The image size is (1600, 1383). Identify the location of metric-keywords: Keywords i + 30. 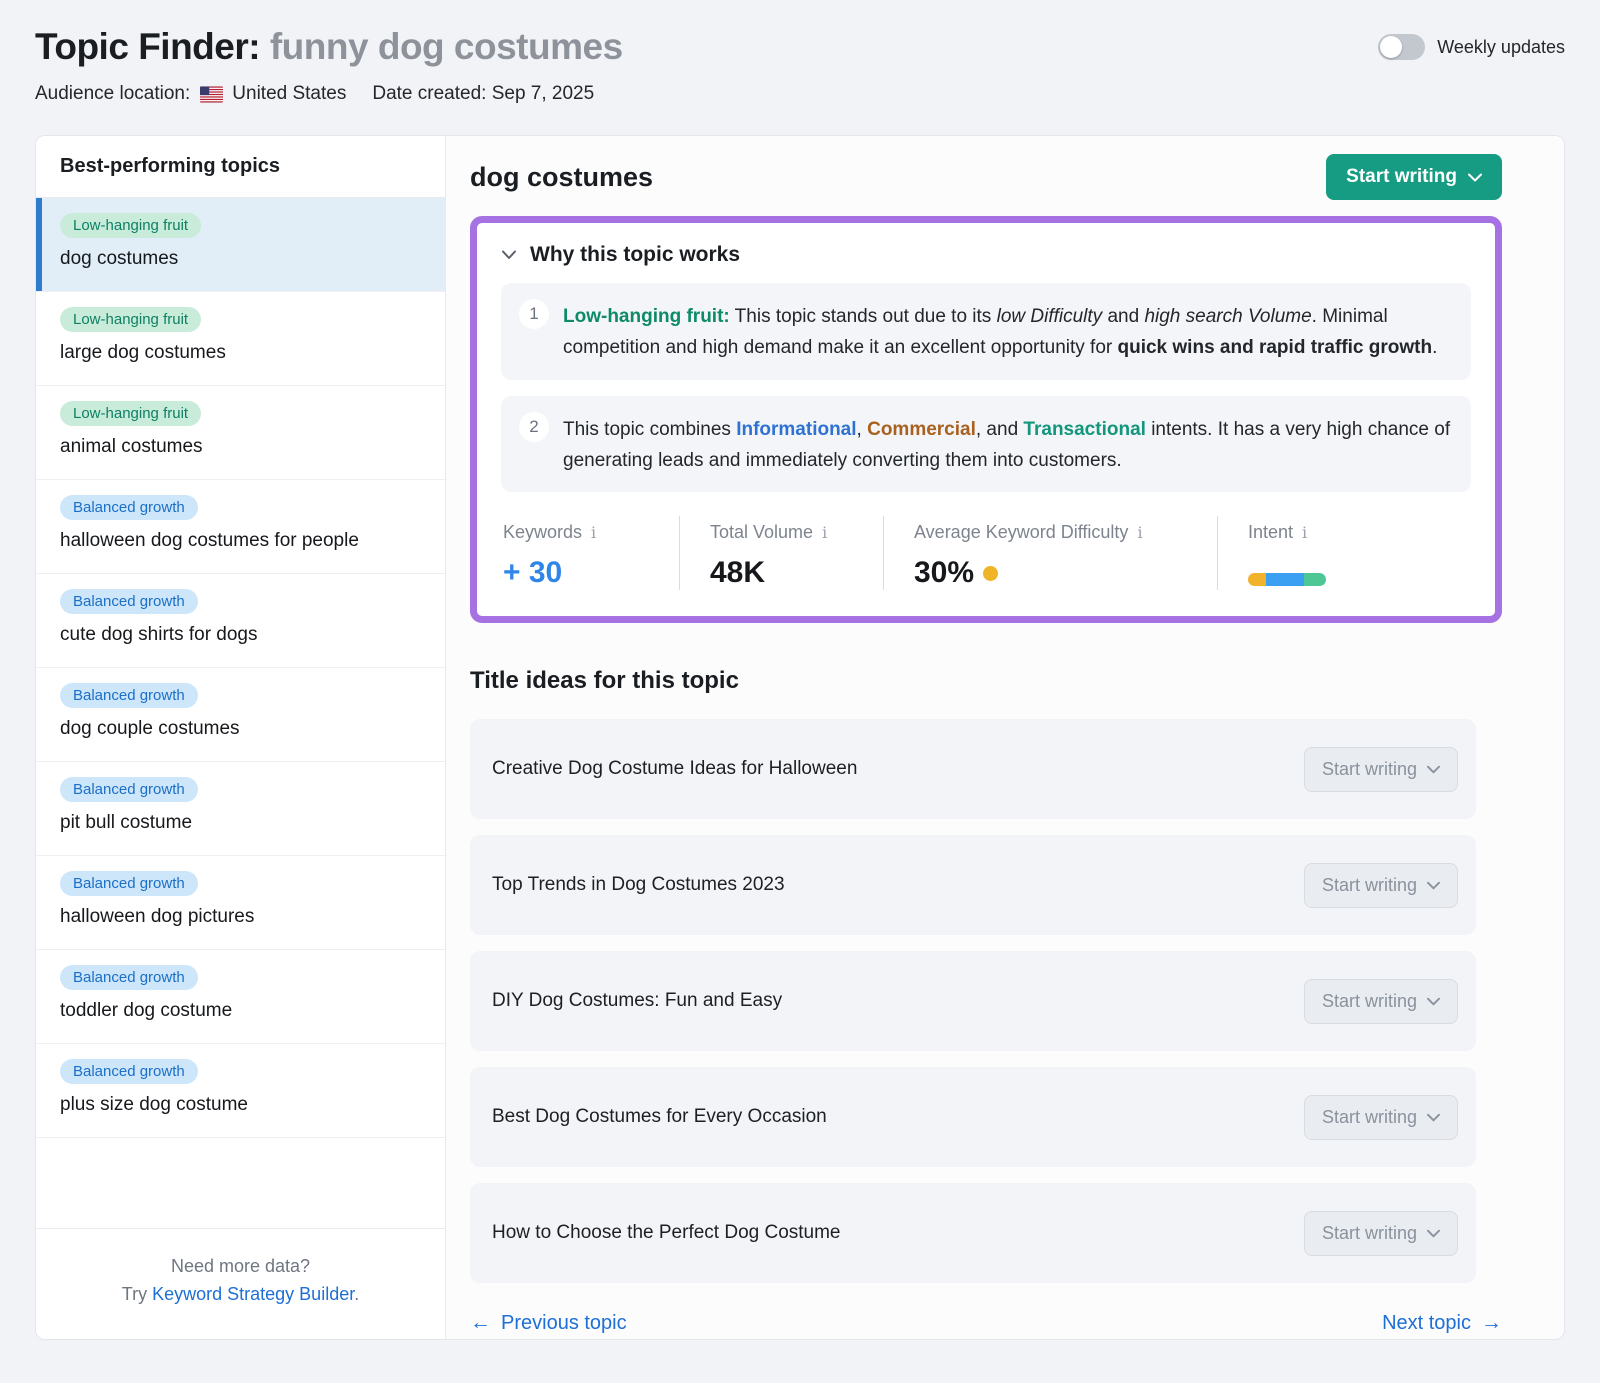
(590, 553).